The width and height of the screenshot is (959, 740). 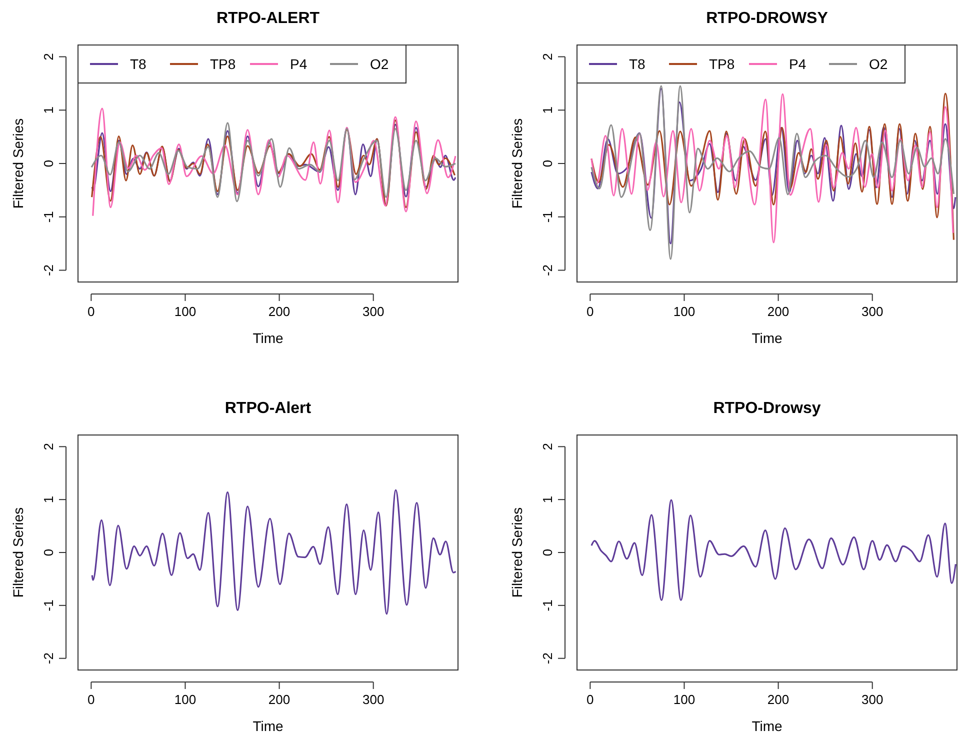 What do you see at coordinates (268, 408) in the screenshot?
I see `chart-title: RTPO-Alert` at bounding box center [268, 408].